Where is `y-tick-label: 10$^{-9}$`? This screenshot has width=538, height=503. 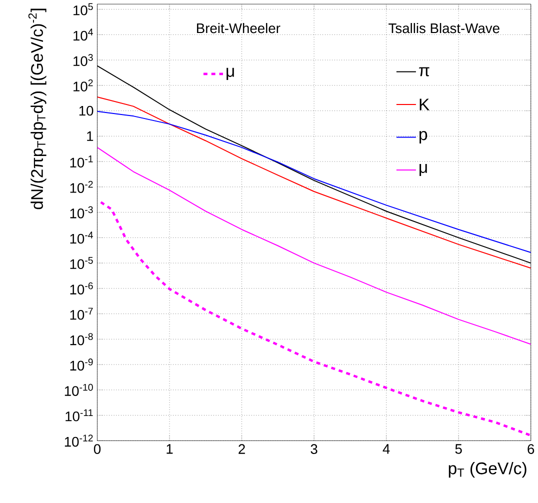 y-tick-label: 10$^{-9}$ is located at coordinates (81, 364).